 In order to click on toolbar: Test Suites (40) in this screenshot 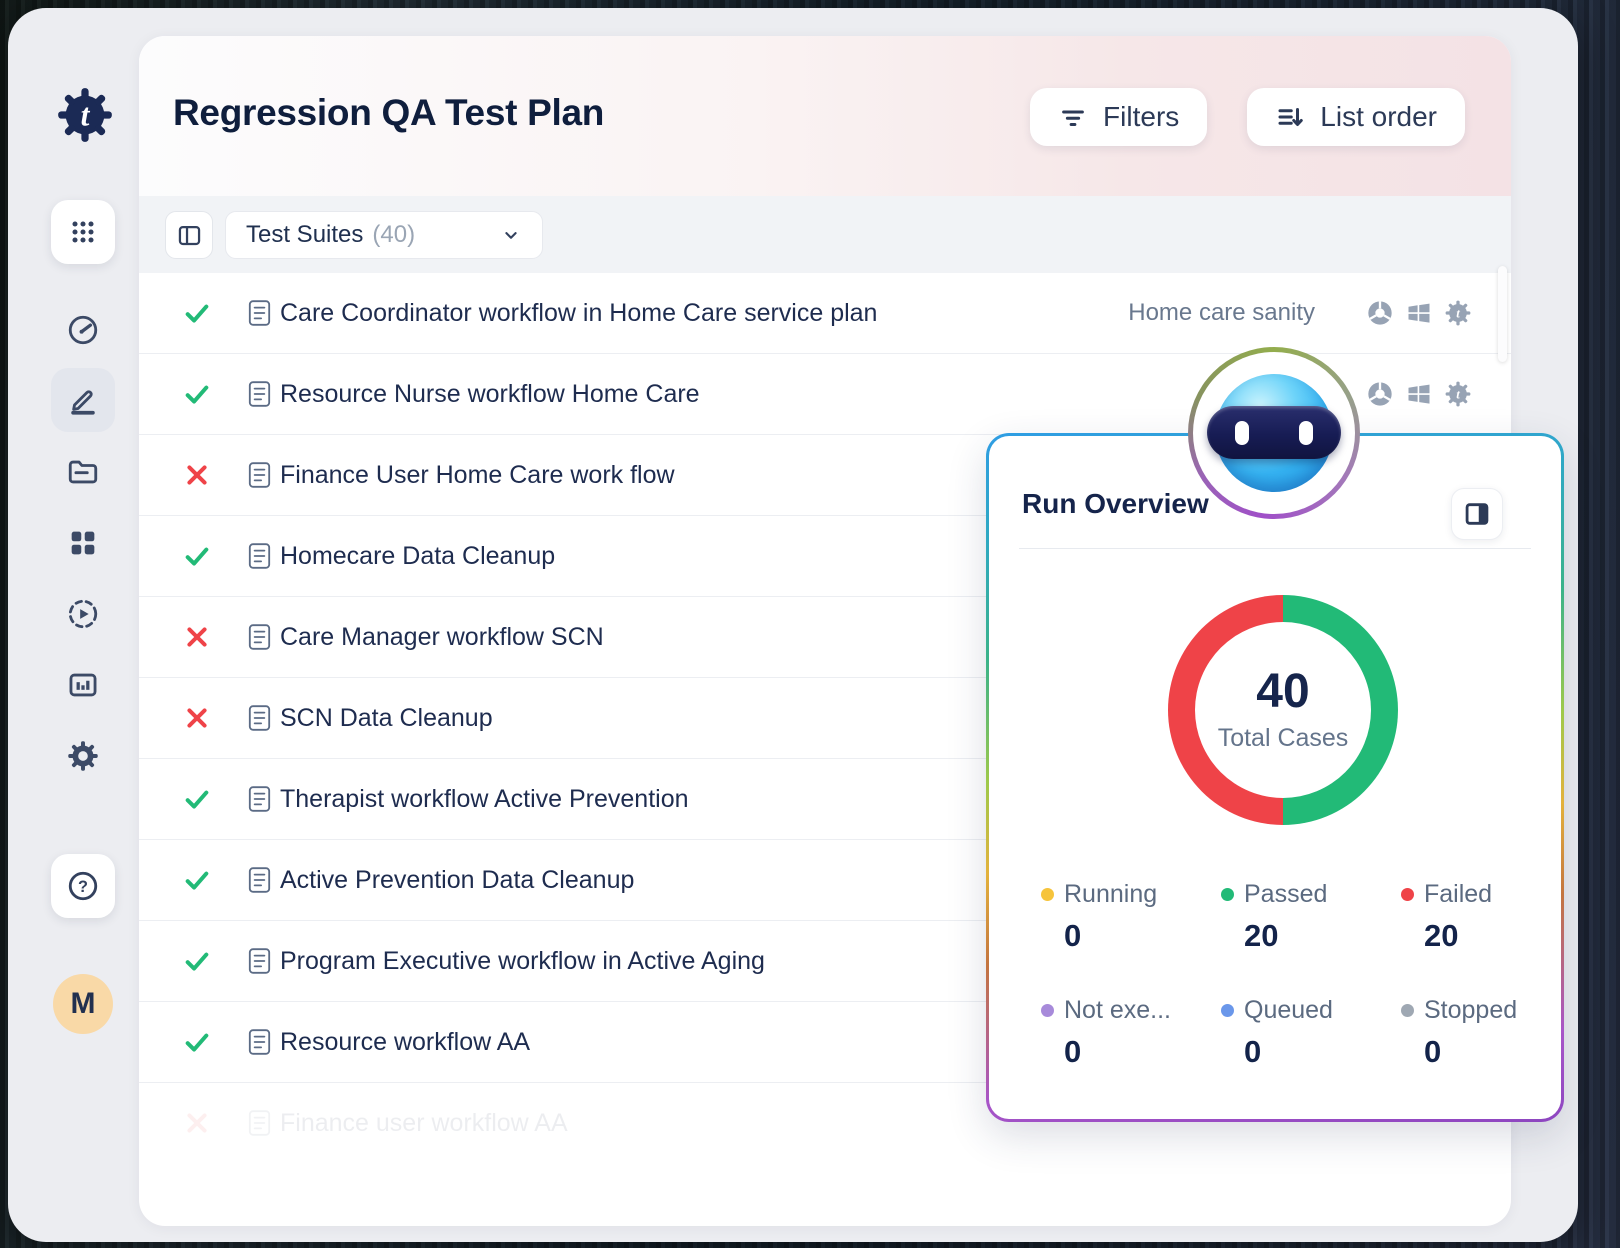, I will do `click(825, 234)`.